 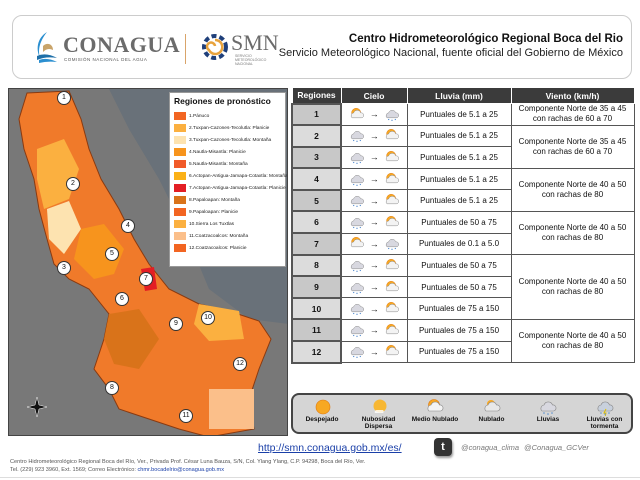 What do you see at coordinates (572, 95) in the screenshot?
I see `header-viento: Viento (km/h)` at bounding box center [572, 95].